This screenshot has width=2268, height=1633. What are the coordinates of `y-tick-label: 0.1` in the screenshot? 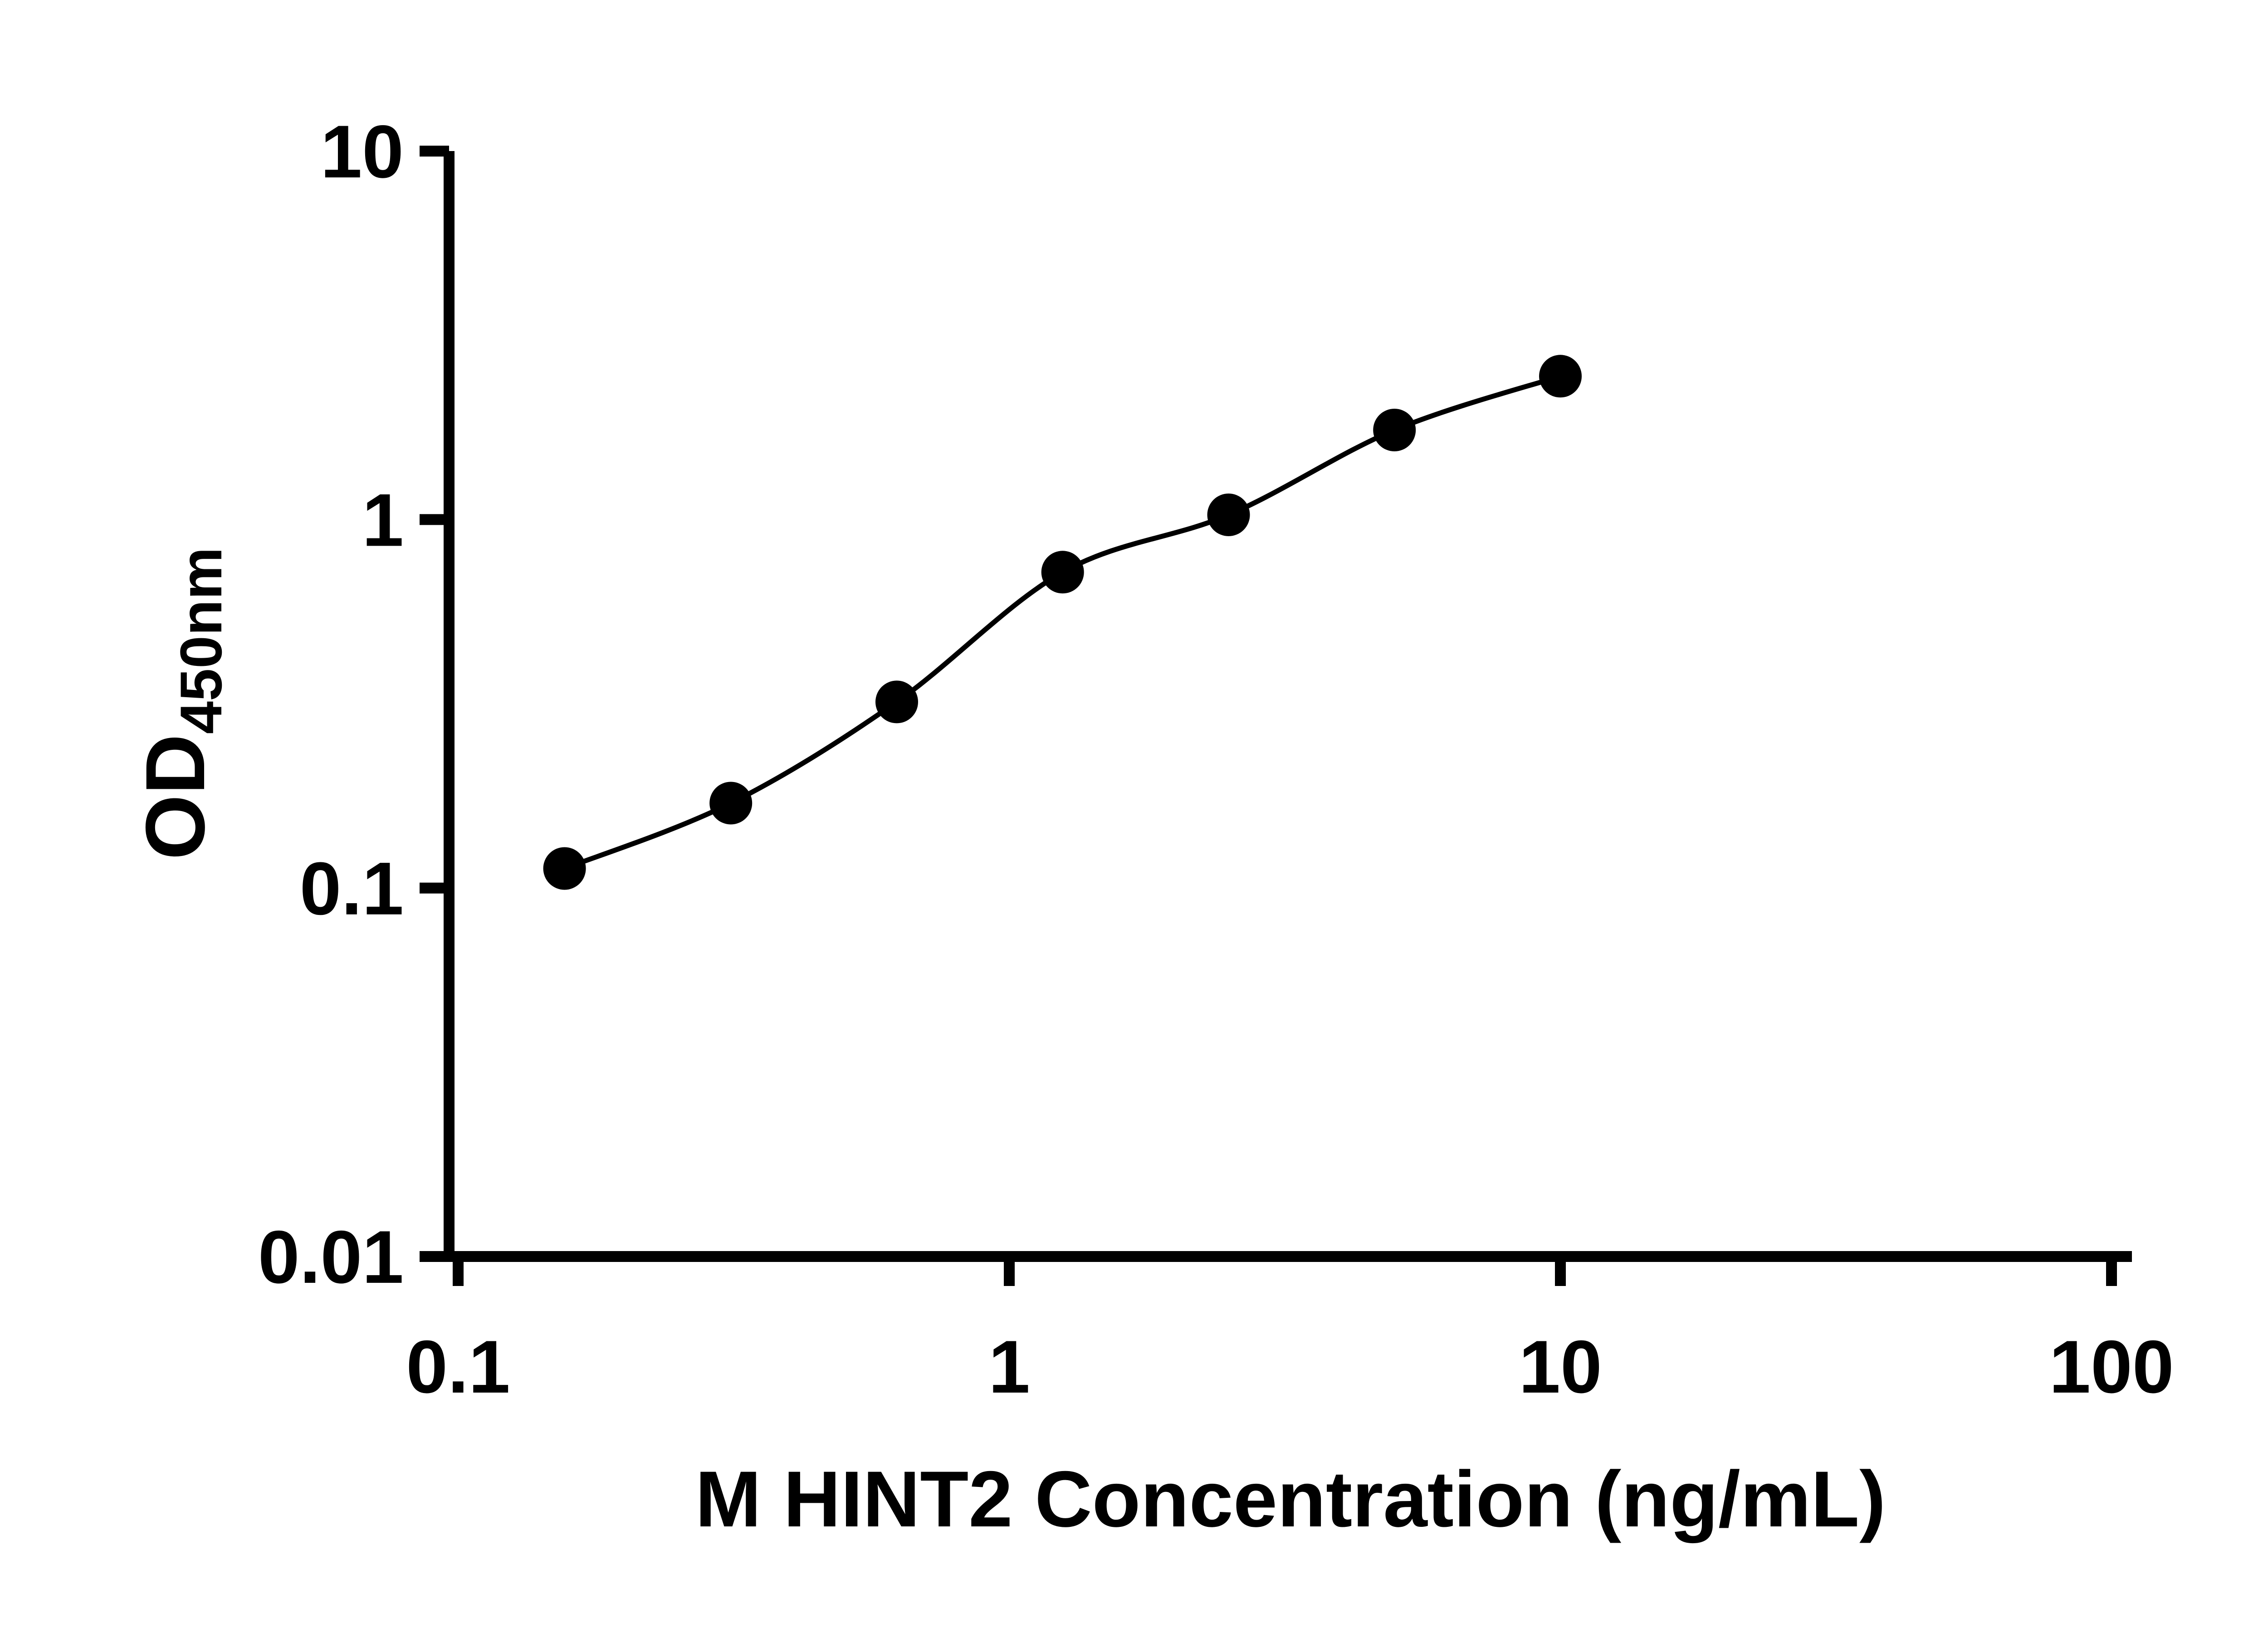 It's located at (352, 888).